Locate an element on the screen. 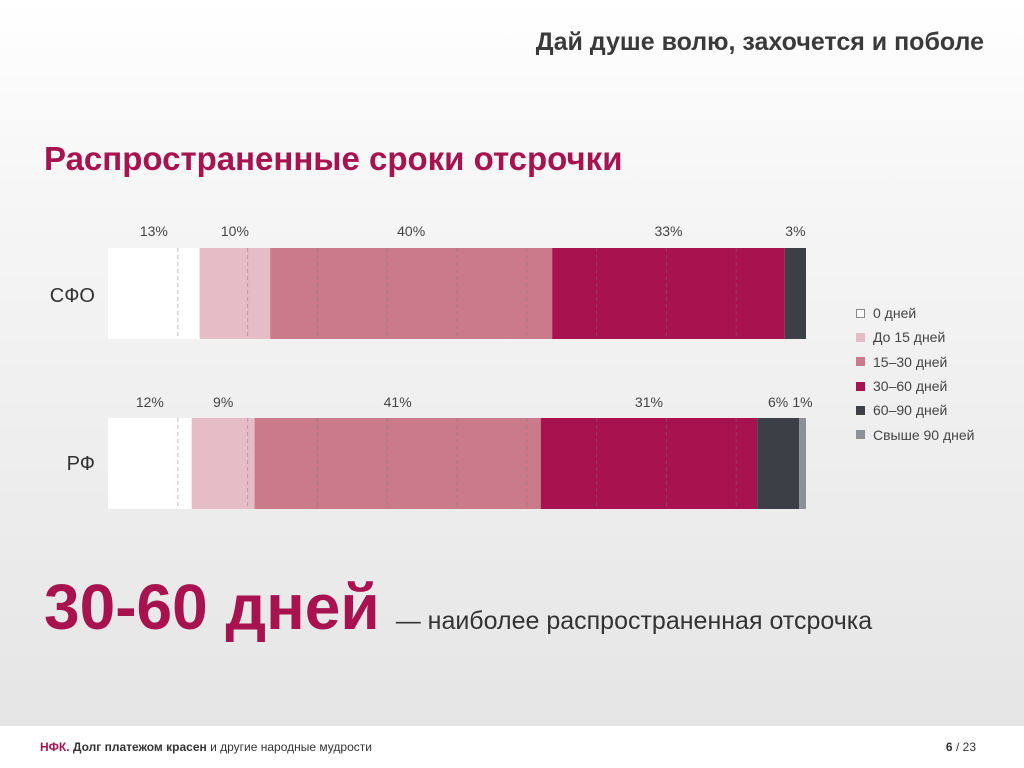 Image resolution: width=1024 pixels, height=768 pixels. legend-label: Свыше 90 дней is located at coordinates (924, 434).